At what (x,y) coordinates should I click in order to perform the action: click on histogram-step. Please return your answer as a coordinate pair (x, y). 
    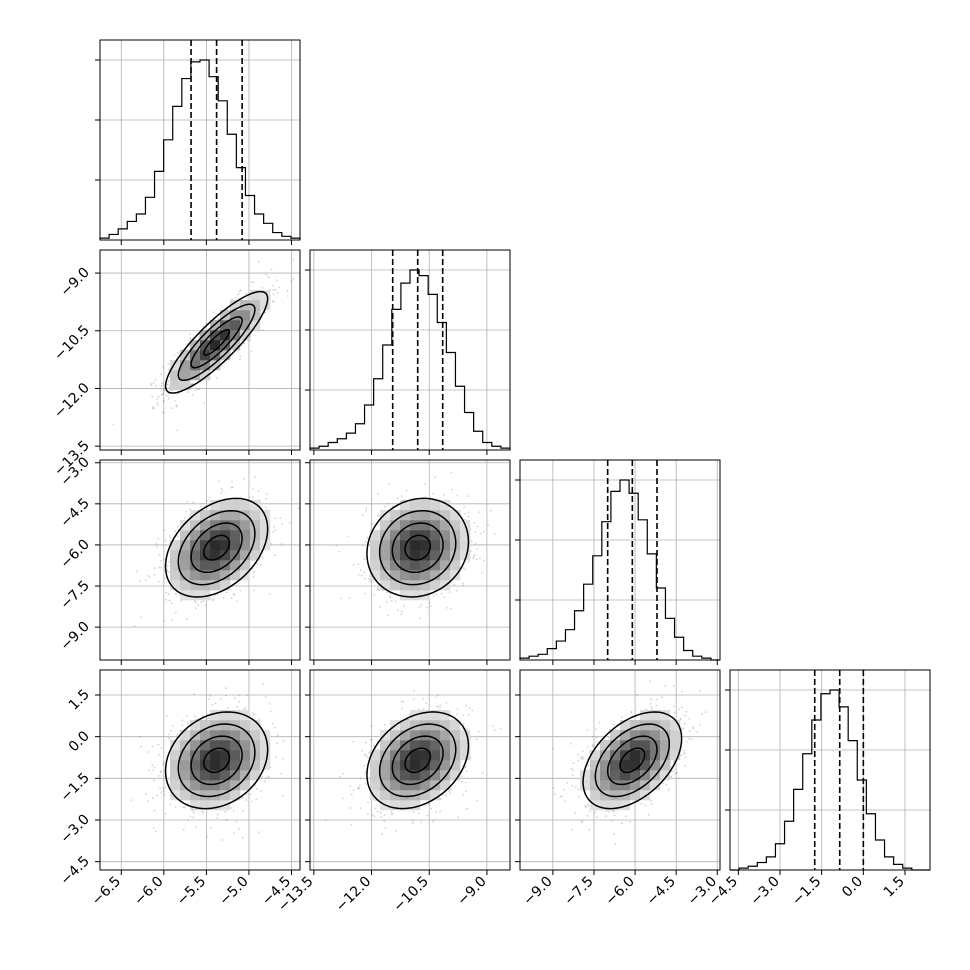
    Looking at the image, I should click on (619, 570).